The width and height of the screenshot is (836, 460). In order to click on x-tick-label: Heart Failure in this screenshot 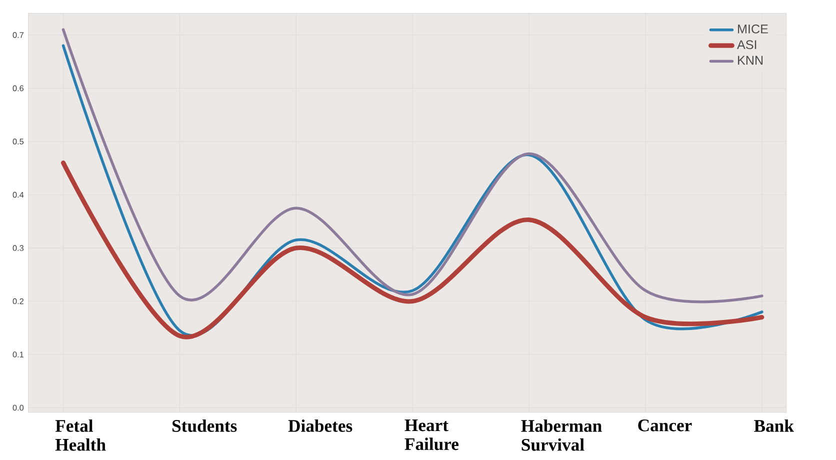, I will do `click(431, 435)`.